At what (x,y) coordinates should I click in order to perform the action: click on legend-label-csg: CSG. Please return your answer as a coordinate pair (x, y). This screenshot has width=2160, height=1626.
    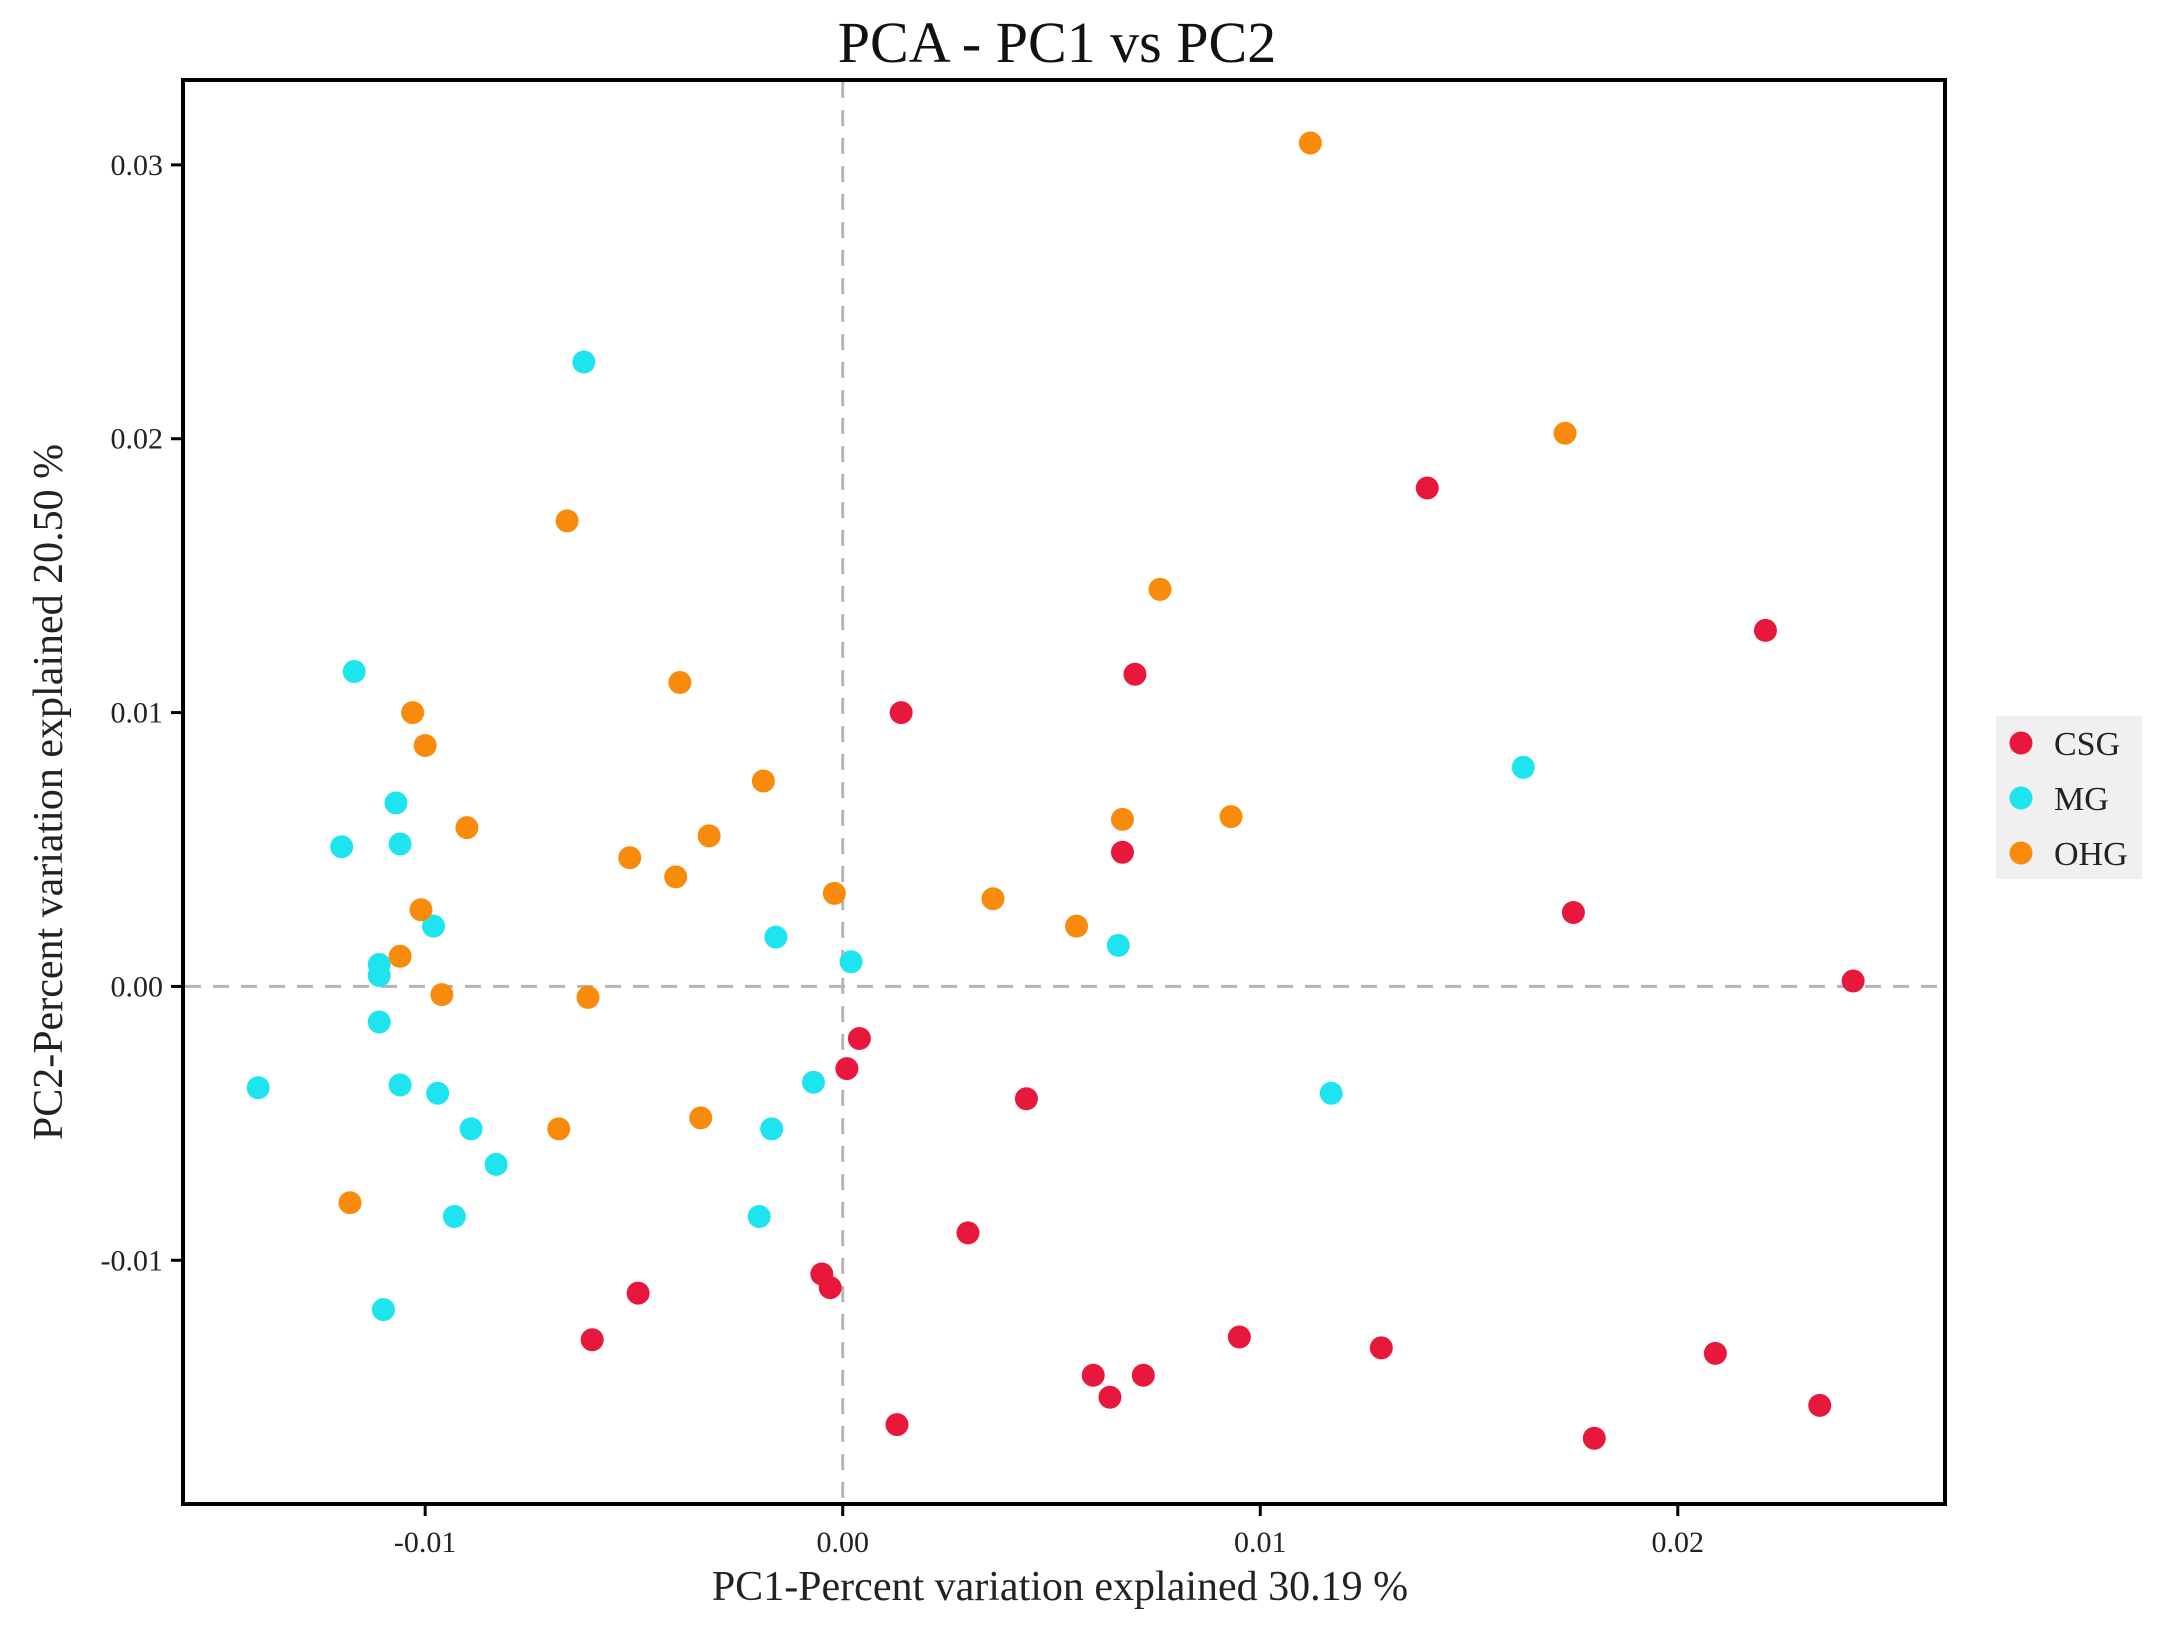
    Looking at the image, I should click on (2087, 744).